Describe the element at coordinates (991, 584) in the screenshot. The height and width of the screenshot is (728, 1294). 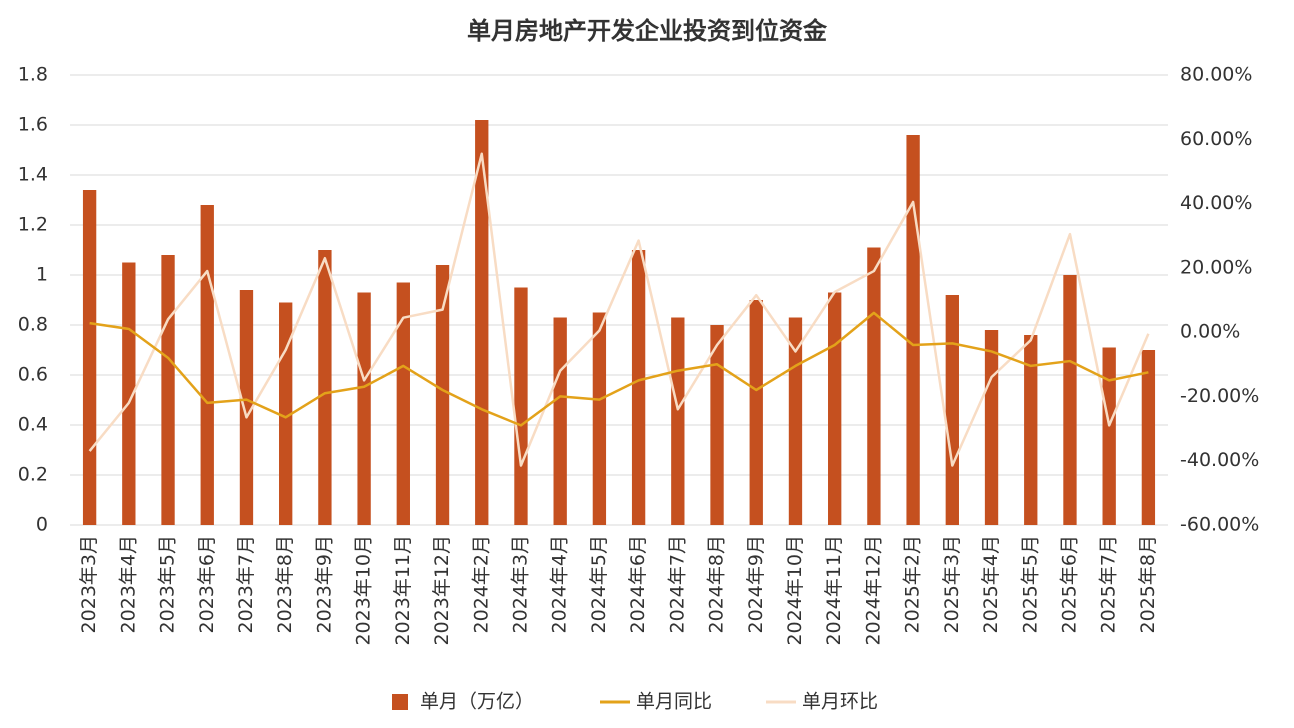
I see `x-tick-label: 2025年4月` at that location.